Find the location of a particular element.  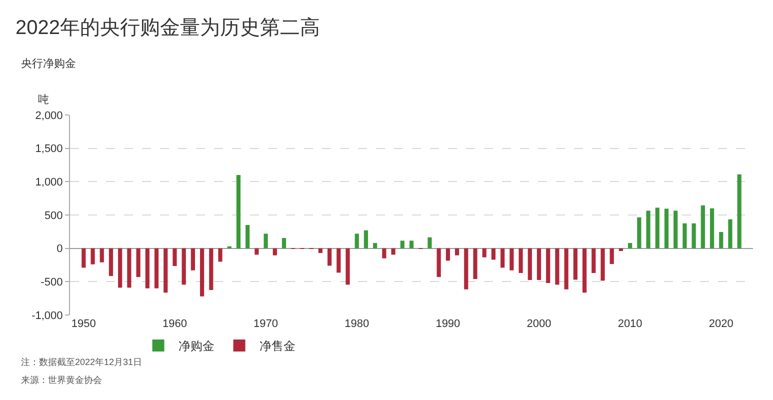

text: 注：数据截至2022年12月31日 is located at coordinates (81, 362).